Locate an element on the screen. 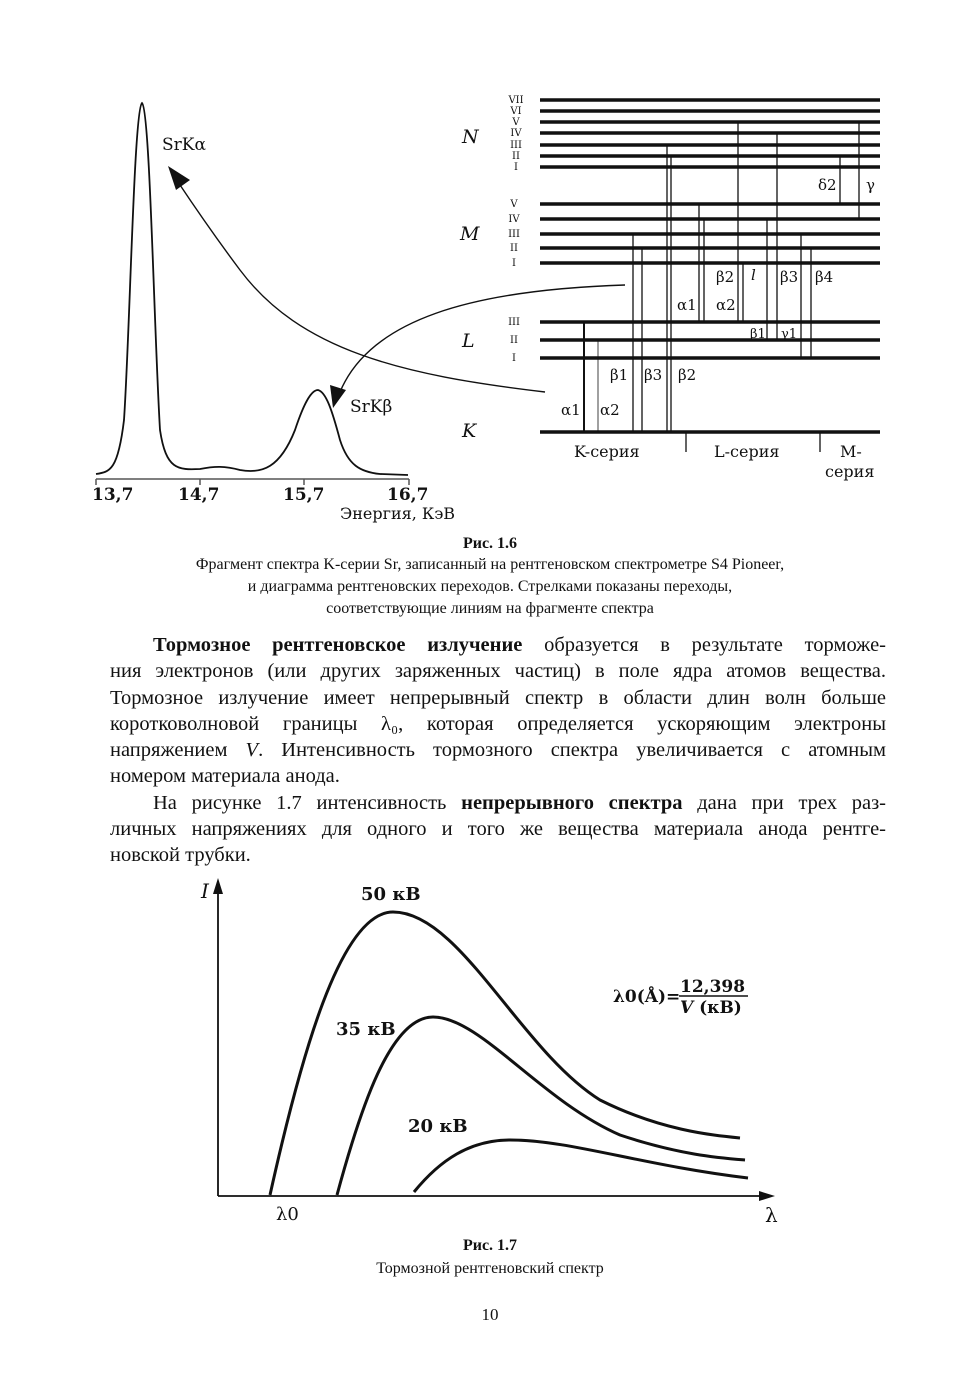  line-label: γ is located at coordinates (870, 185).